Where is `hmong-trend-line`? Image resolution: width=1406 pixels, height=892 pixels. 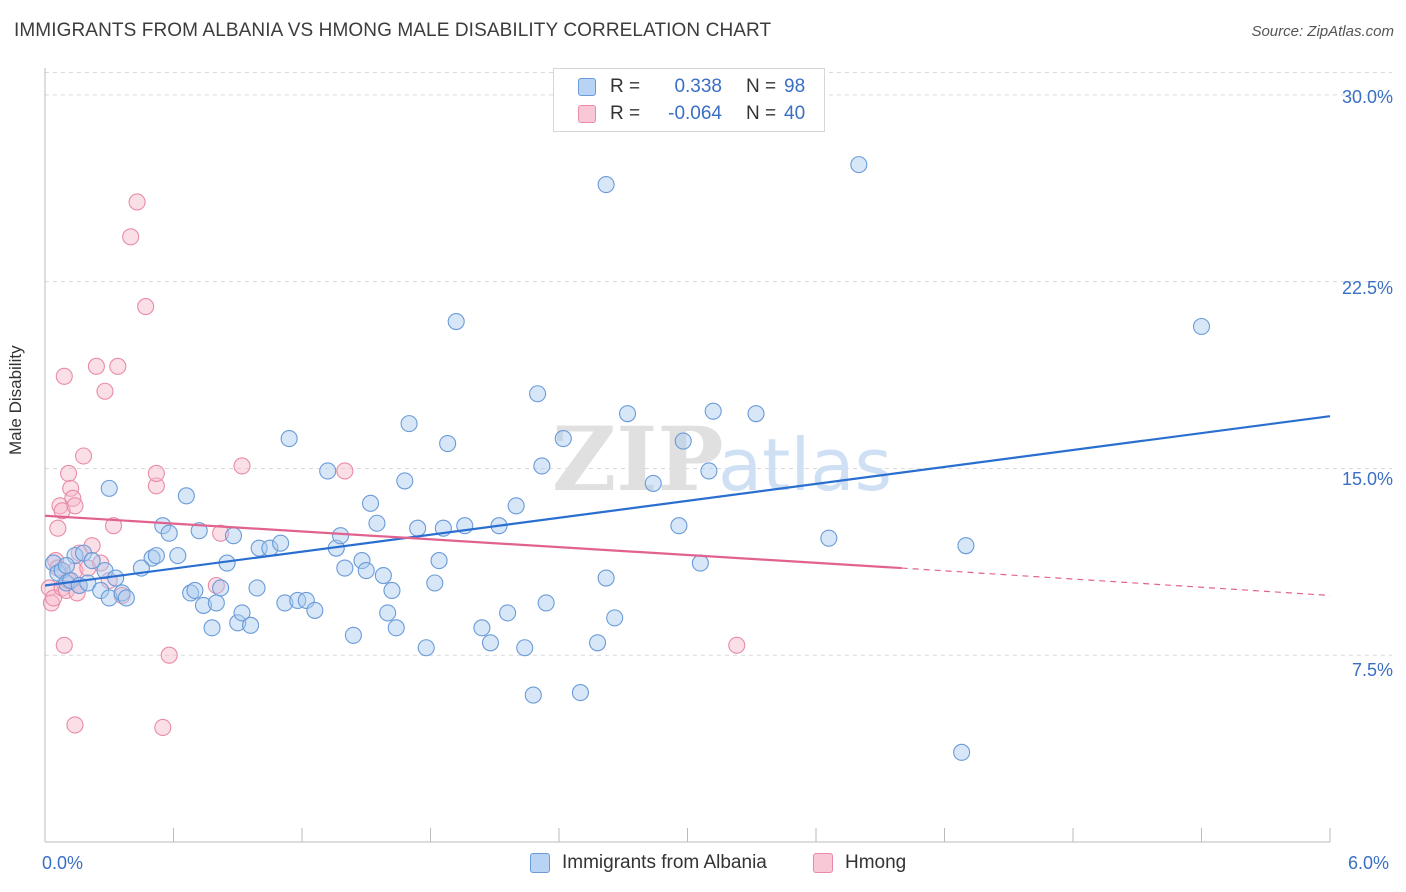
hmong-trend-line is located at coordinates (473, 542).